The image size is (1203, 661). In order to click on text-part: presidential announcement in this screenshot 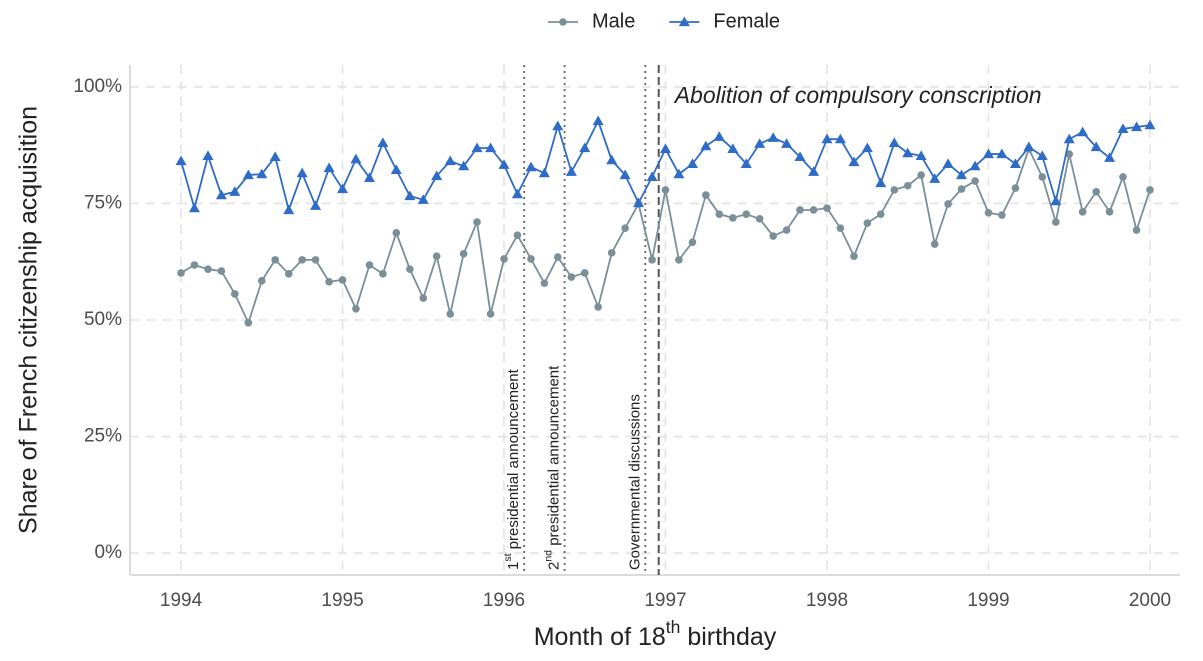, I will do `click(513, 460)`.